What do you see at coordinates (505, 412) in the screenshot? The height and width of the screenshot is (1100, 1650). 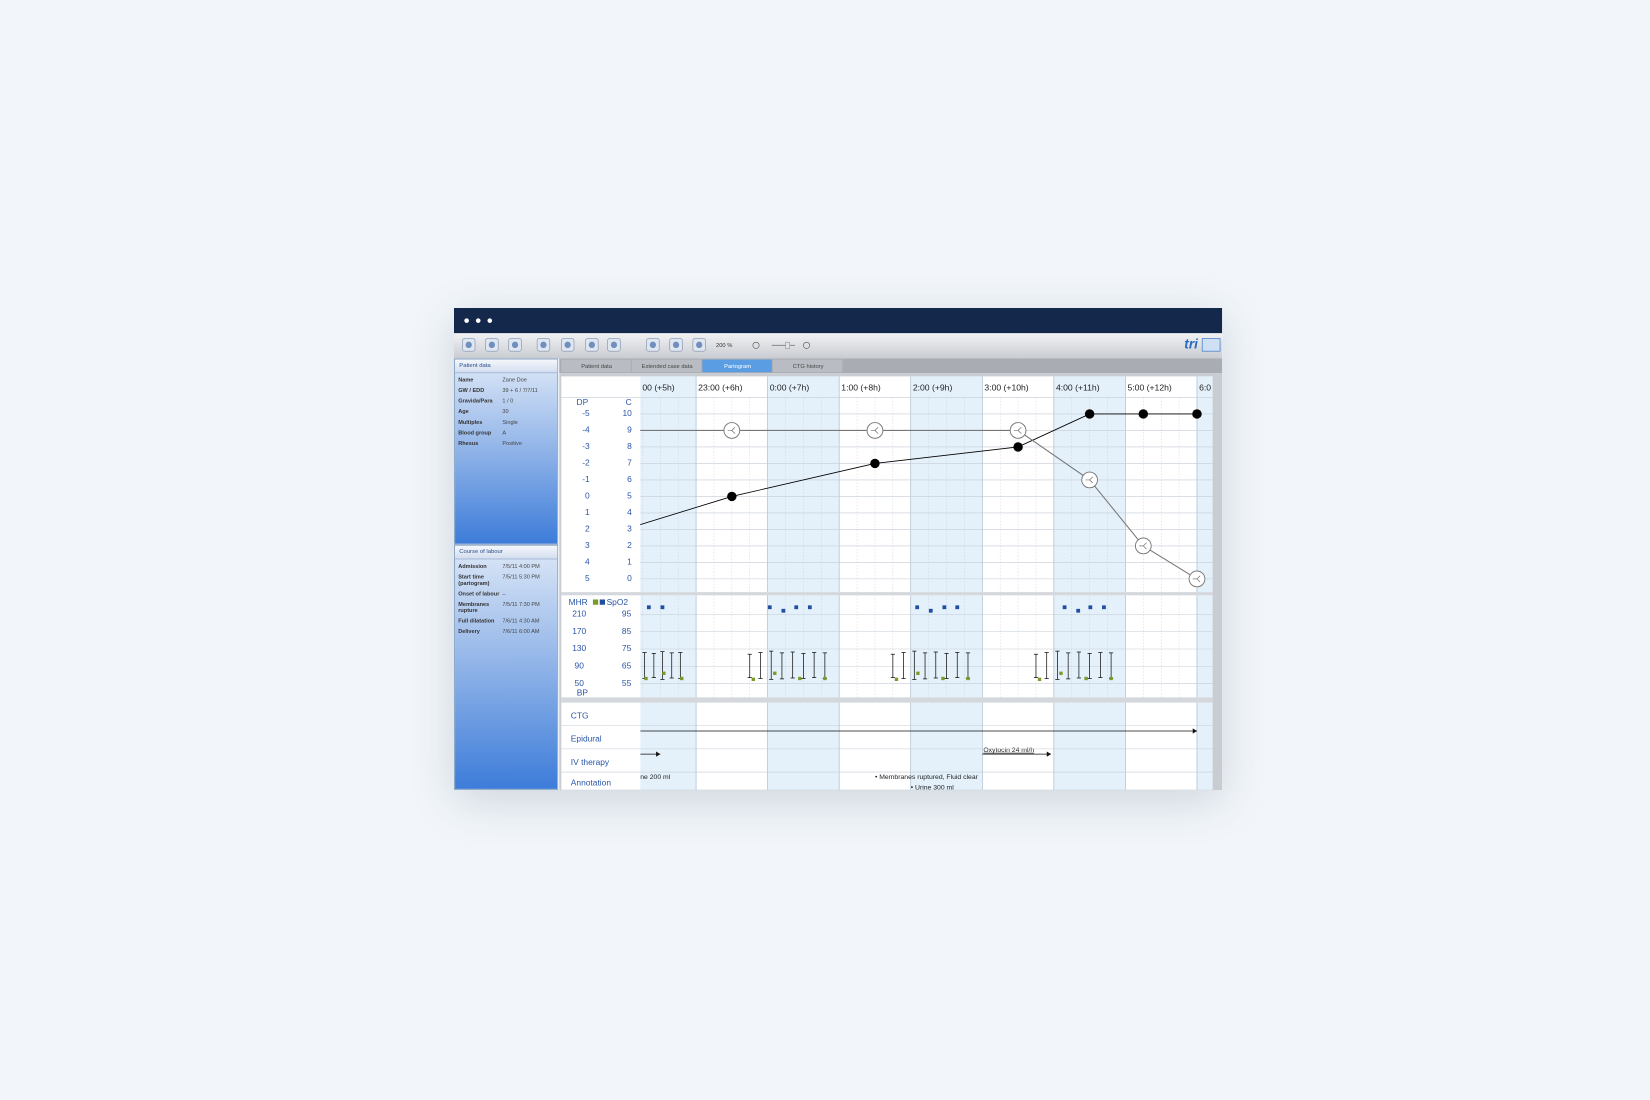 I see `field-value: 30` at bounding box center [505, 412].